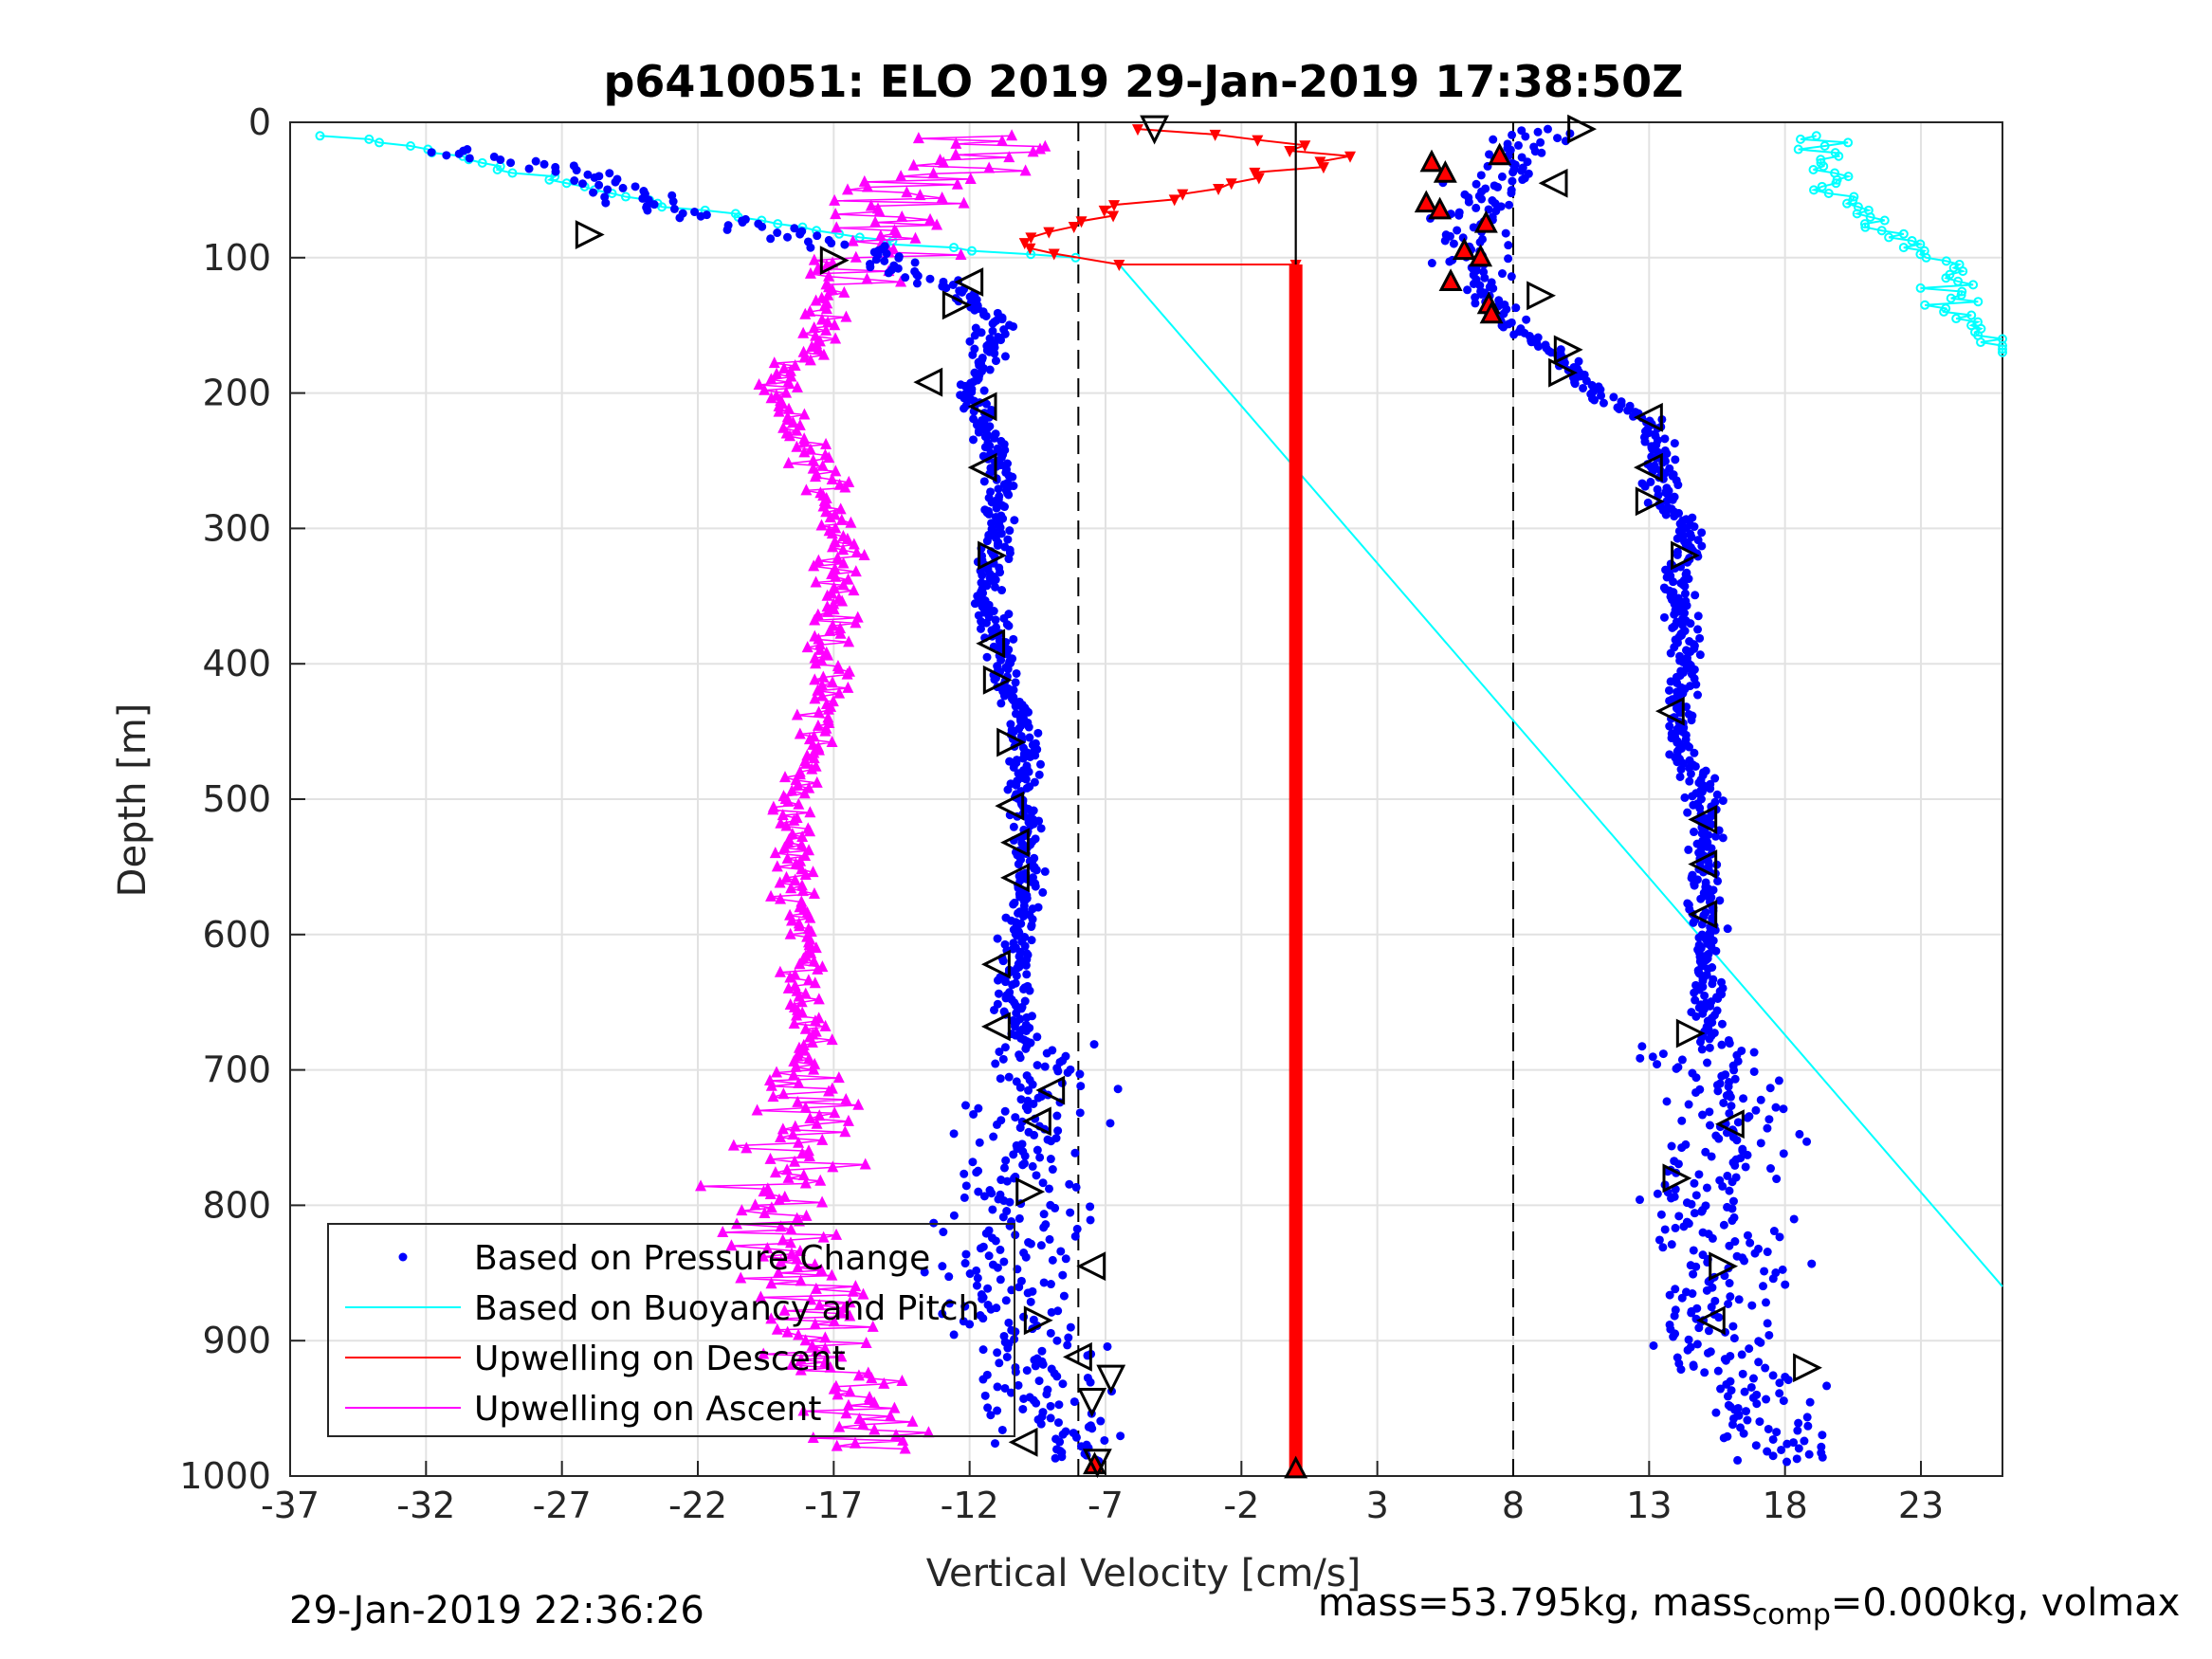 Image resolution: width=2212 pixels, height=1659 pixels. What do you see at coordinates (1296, 870) in the screenshot?
I see `descent-upwelling-band` at bounding box center [1296, 870].